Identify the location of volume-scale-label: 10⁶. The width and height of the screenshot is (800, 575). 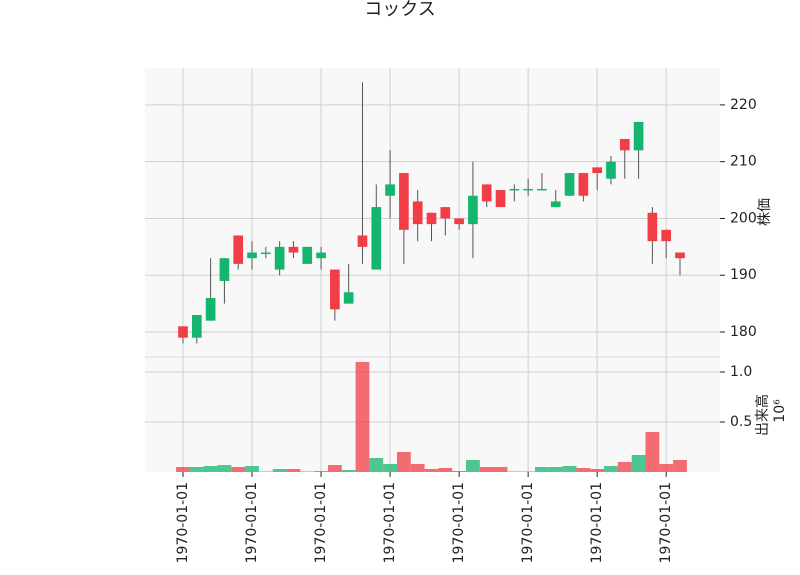
(780, 411).